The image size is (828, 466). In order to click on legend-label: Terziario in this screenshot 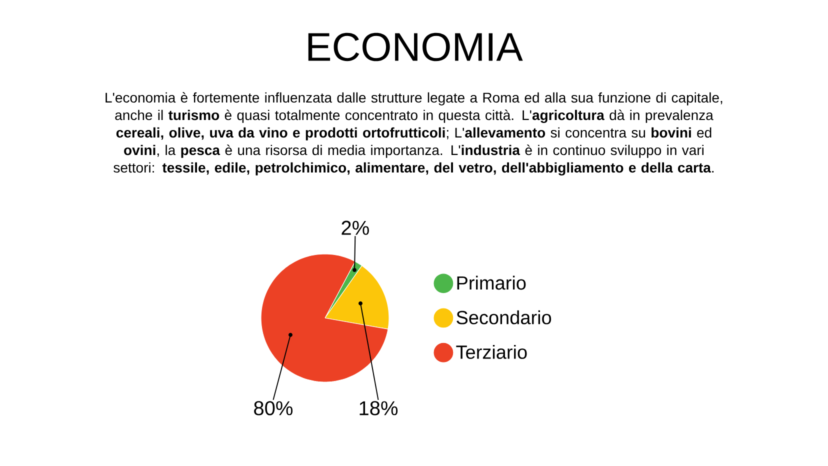, I will do `click(491, 351)`.